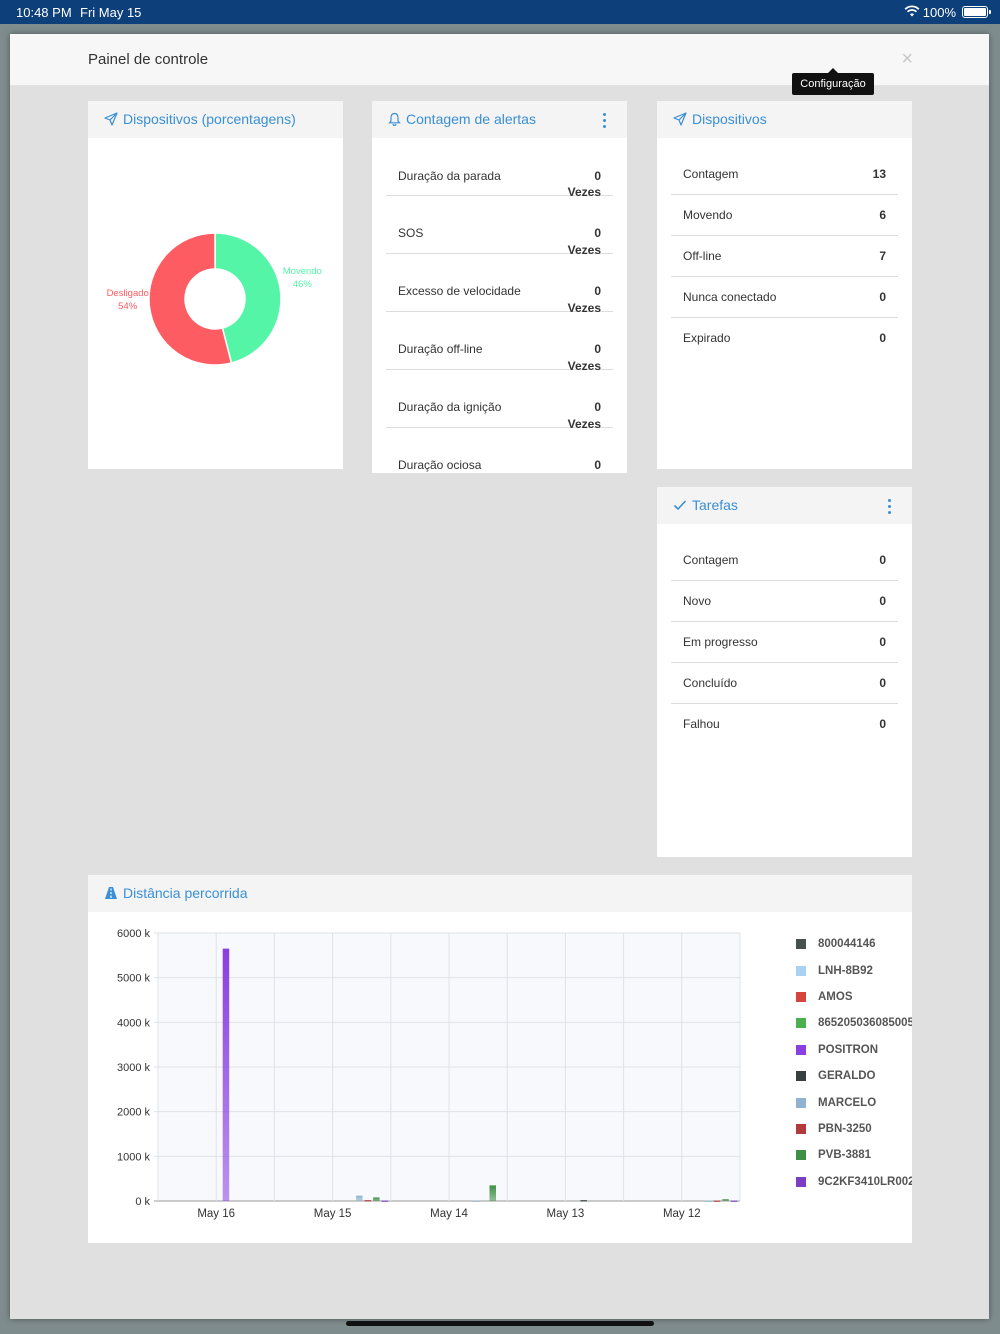 The width and height of the screenshot is (1000, 1334). I want to click on close-icon: ×, so click(907, 59).